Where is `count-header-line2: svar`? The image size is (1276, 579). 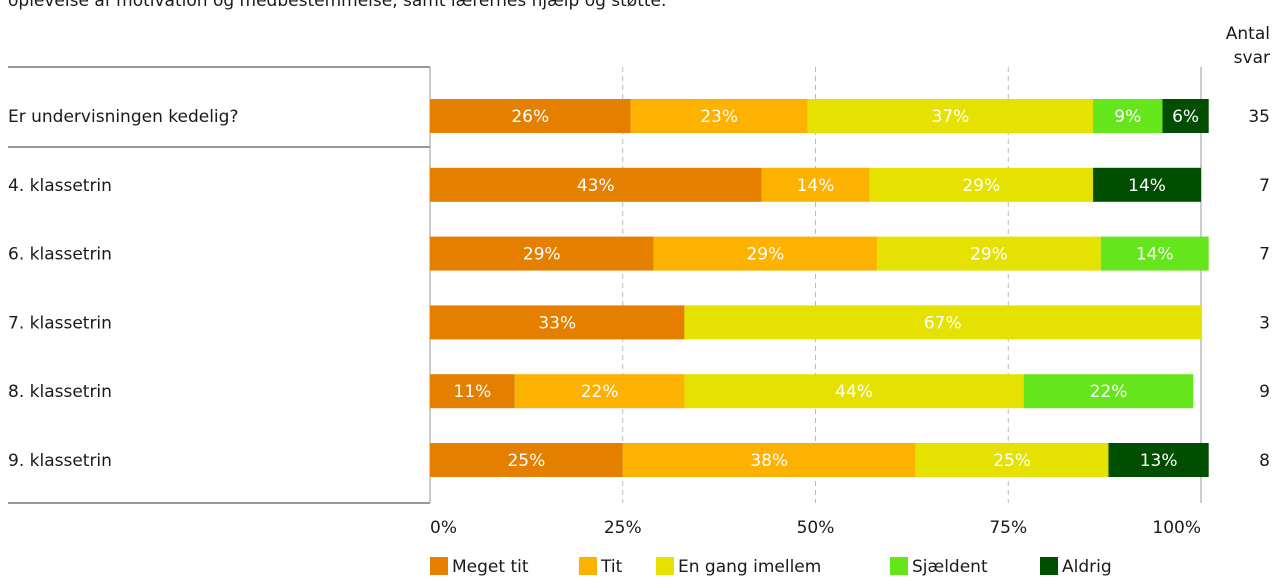 count-header-line2: svar is located at coordinates (1251, 58).